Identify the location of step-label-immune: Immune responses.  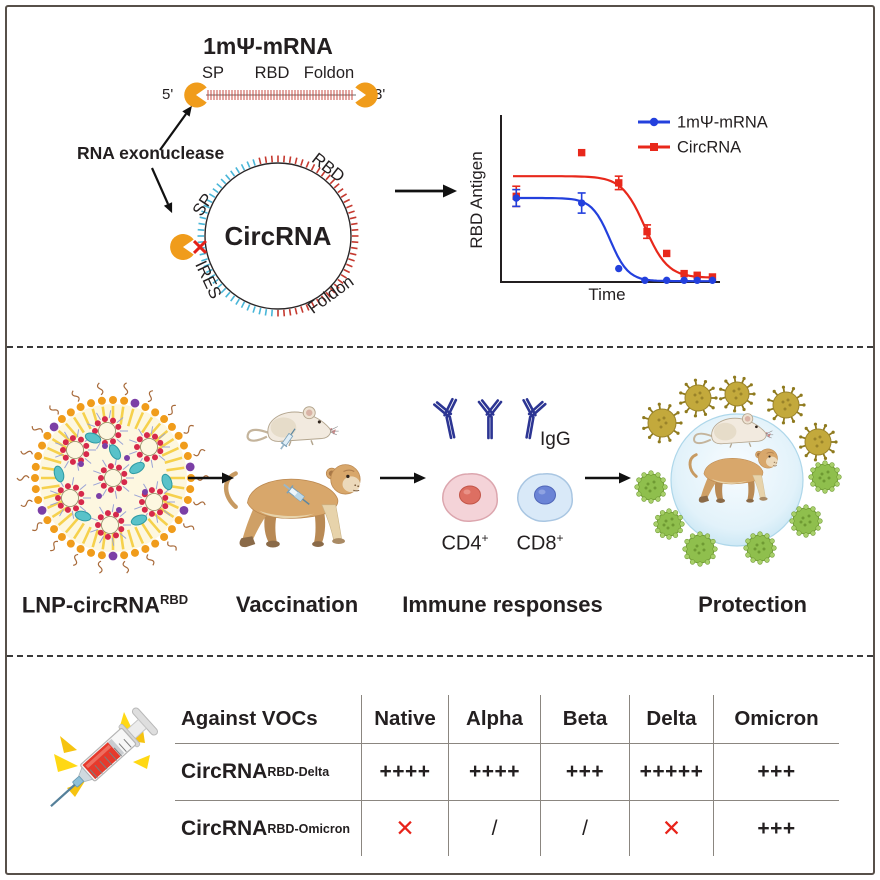
(502, 605).